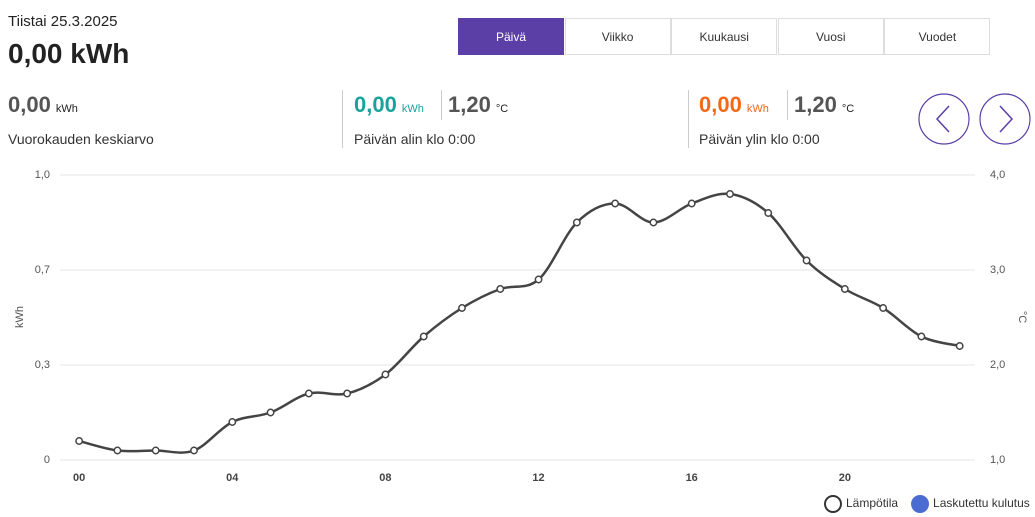  What do you see at coordinates (997, 175) in the screenshot?
I see `y2-tick-label: 4,0` at bounding box center [997, 175].